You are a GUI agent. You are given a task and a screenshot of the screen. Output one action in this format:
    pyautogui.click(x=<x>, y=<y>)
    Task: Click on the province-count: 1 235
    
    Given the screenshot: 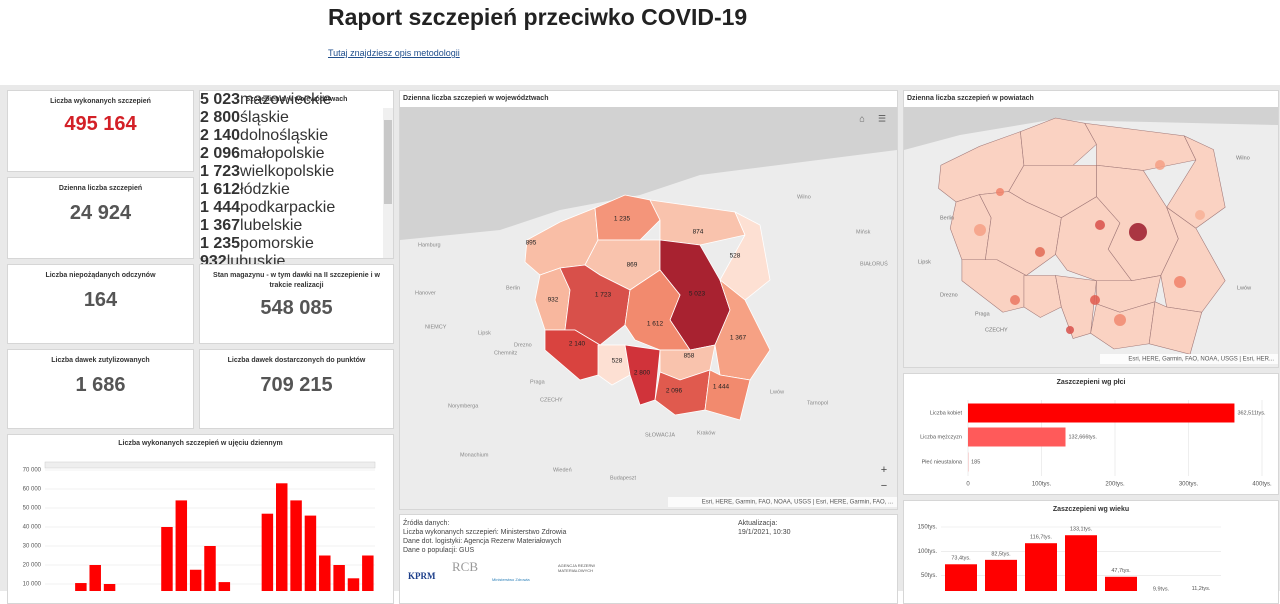 What is the action you would take?
    pyautogui.click(x=220, y=243)
    